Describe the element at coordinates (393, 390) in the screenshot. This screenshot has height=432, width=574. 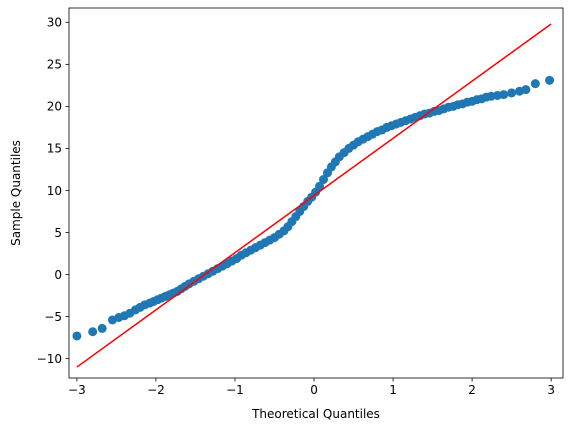
I see `x-tick-label: 1` at that location.